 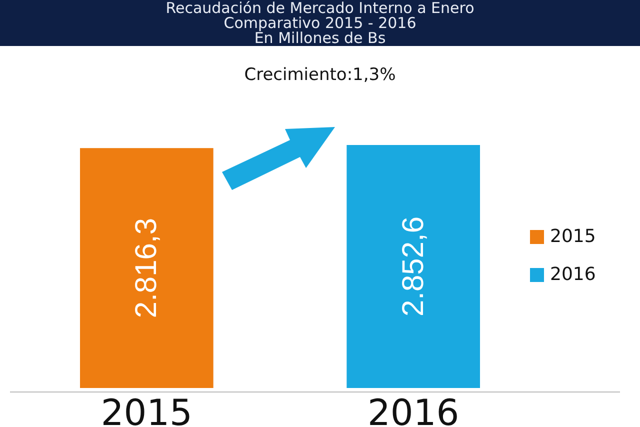 What do you see at coordinates (573, 274) in the screenshot?
I see `legend-label: 2016` at bounding box center [573, 274].